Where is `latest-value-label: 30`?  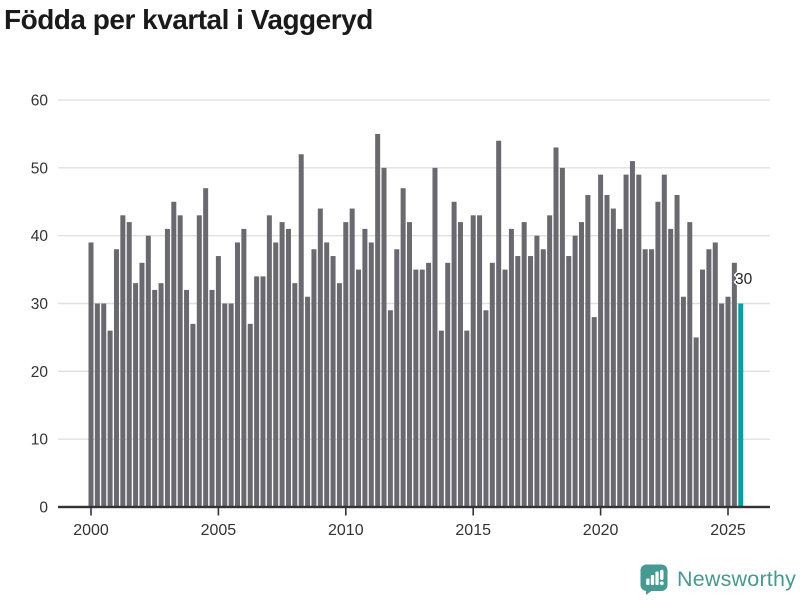 latest-value-label: 30 is located at coordinates (744, 279).